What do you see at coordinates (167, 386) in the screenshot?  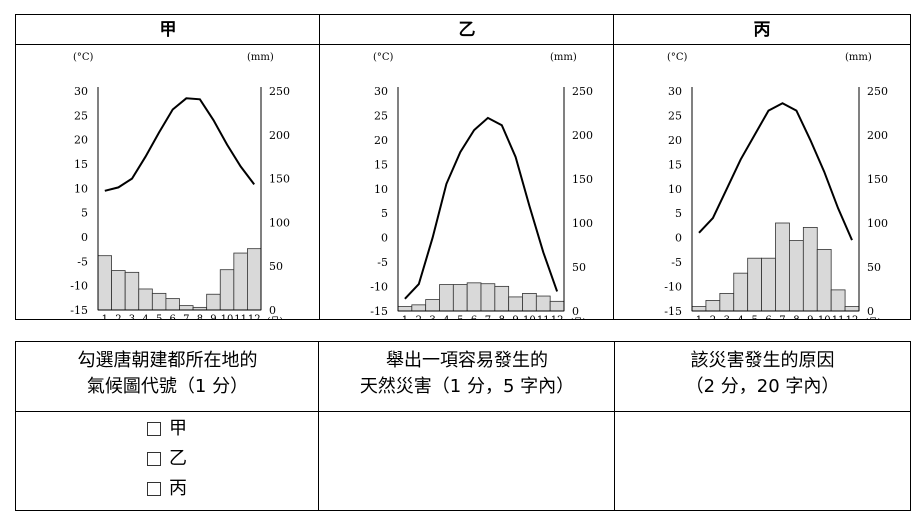 I see `question-capital-line2: 氣候圖代號（1 分）` at bounding box center [167, 386].